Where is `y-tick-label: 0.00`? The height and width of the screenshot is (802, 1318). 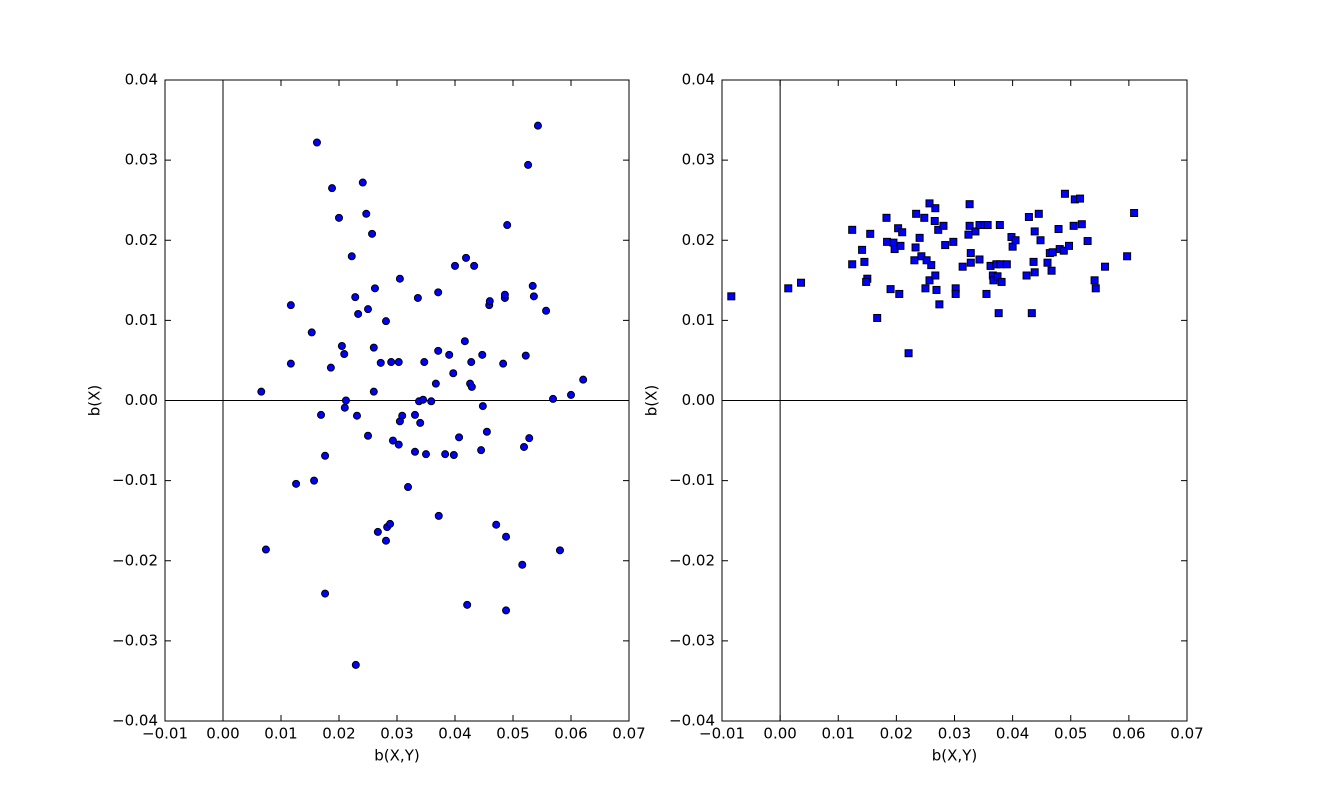
y-tick-label: 0.00 is located at coordinates (698, 400).